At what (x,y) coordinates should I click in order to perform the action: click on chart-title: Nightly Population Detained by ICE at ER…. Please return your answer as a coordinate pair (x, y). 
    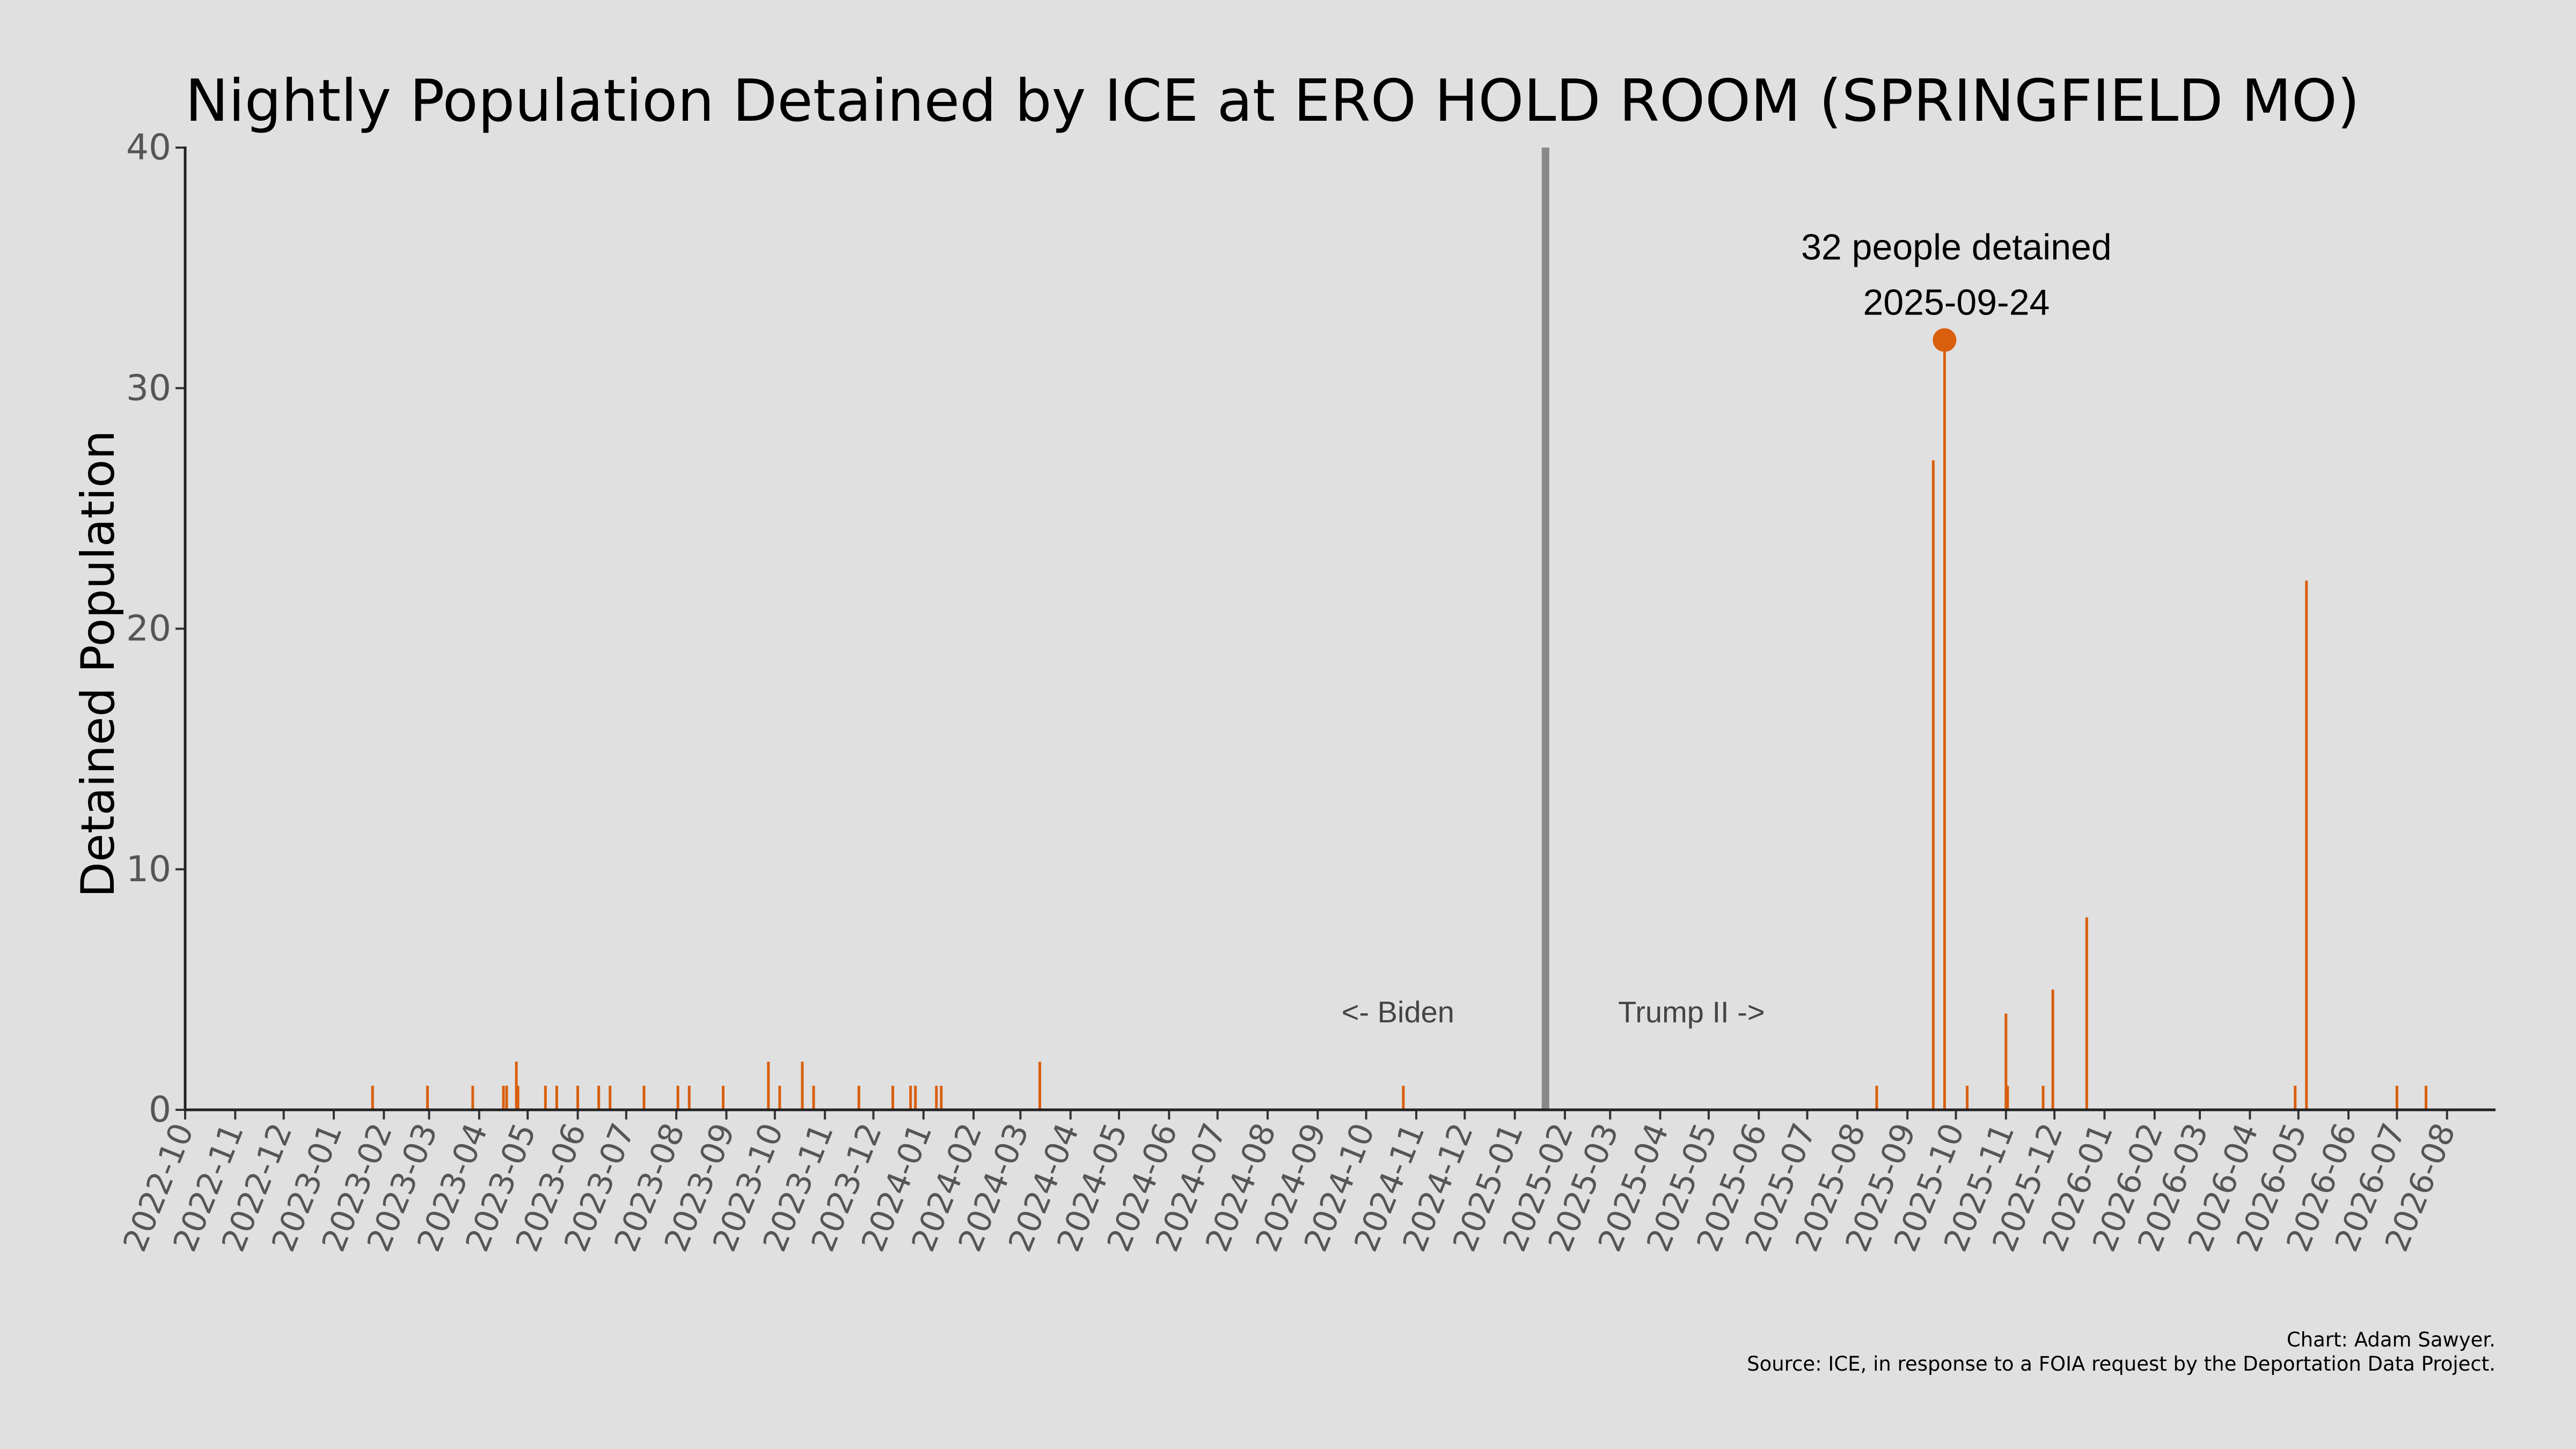
    Looking at the image, I should click on (1272, 101).